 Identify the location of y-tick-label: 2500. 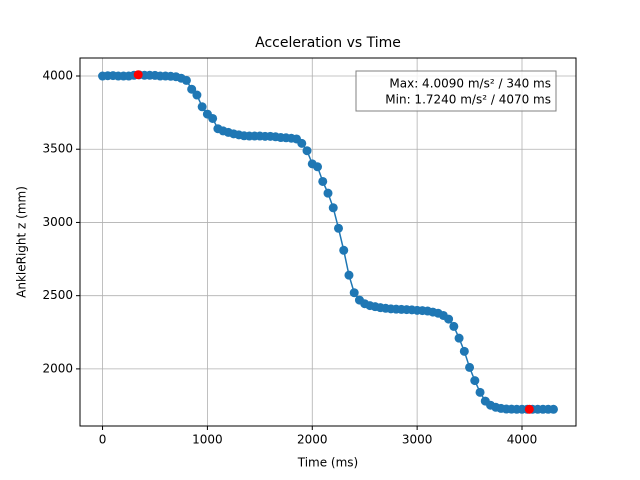
(57, 295).